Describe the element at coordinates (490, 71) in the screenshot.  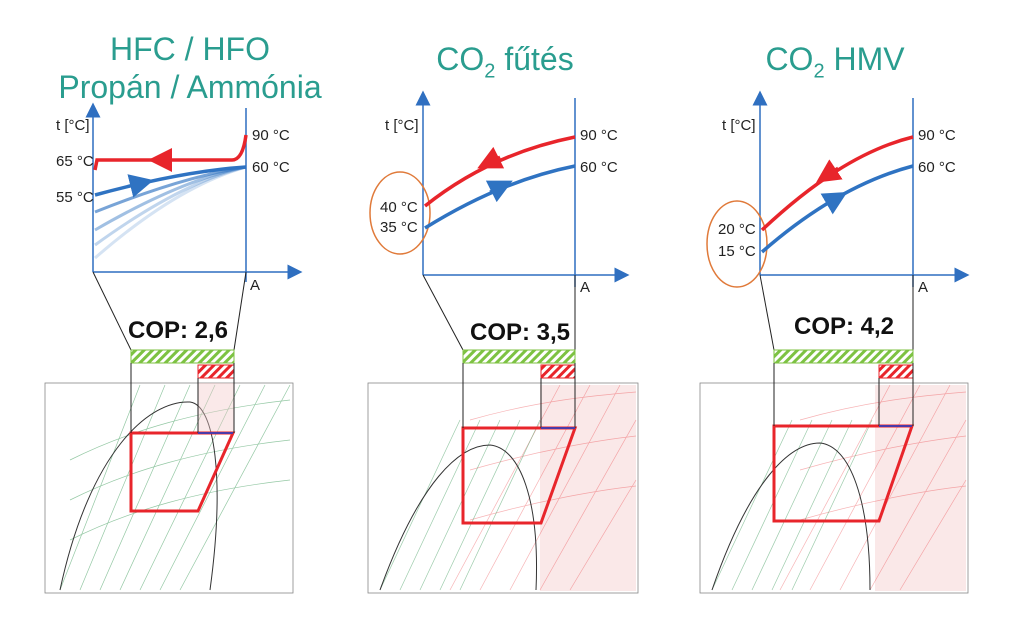
I see `panel2-title-sub: 2` at that location.